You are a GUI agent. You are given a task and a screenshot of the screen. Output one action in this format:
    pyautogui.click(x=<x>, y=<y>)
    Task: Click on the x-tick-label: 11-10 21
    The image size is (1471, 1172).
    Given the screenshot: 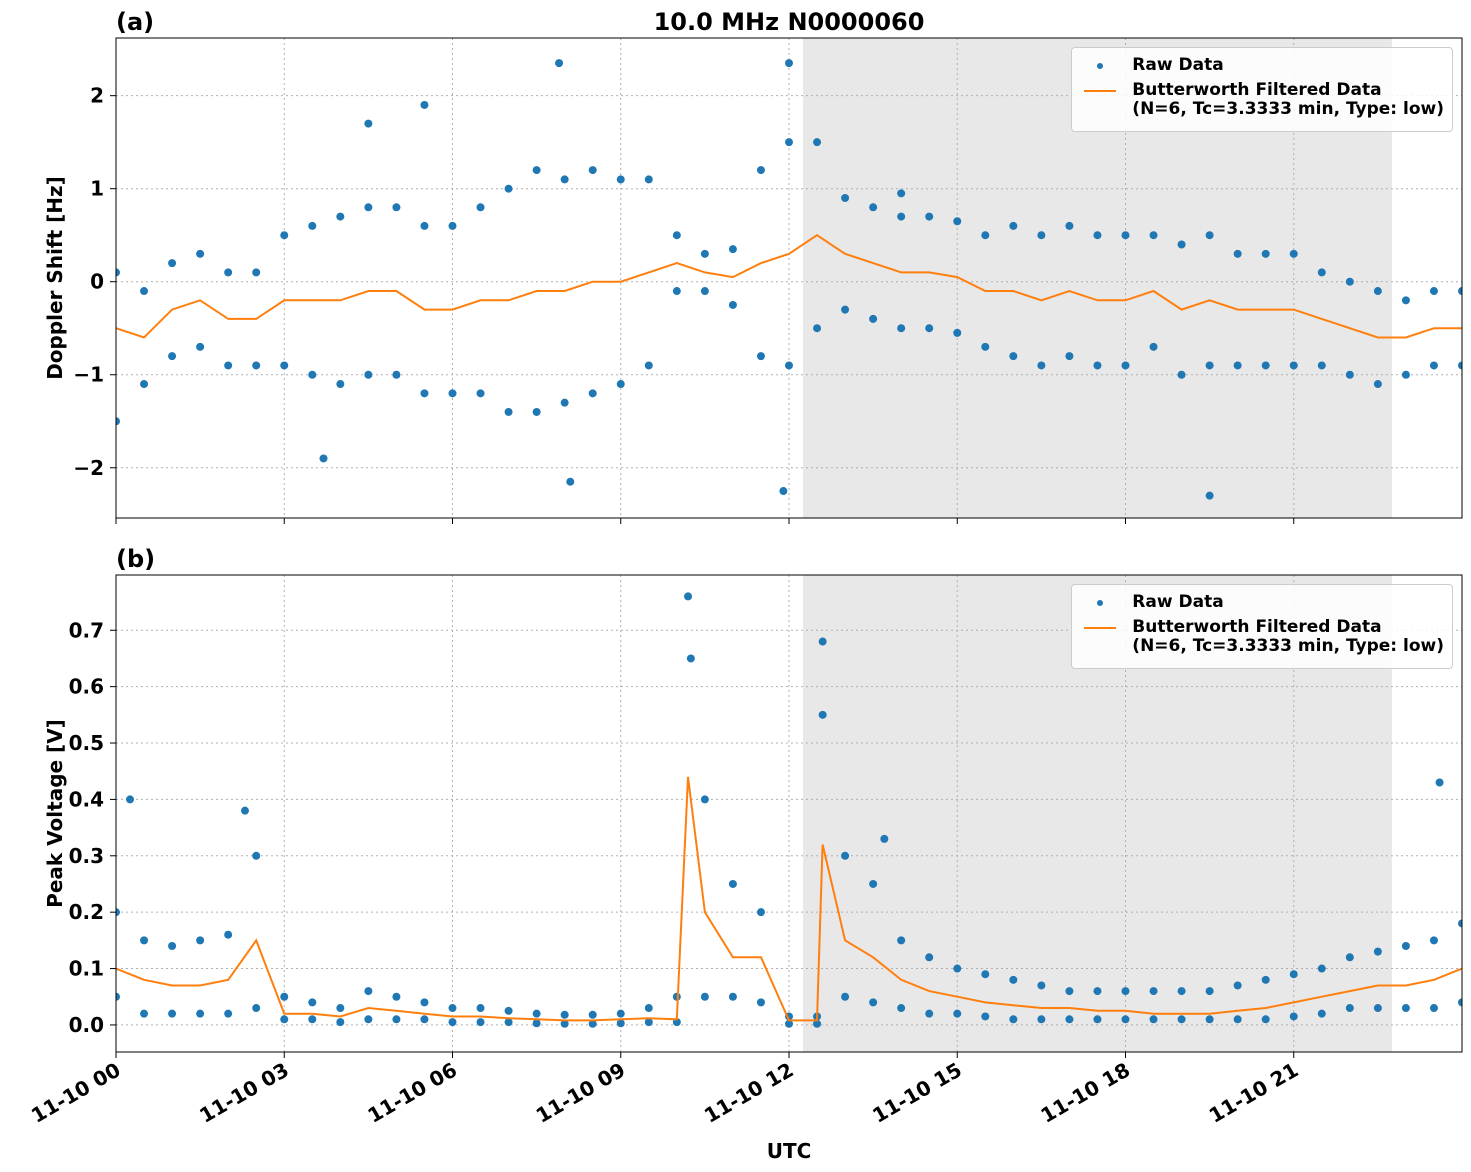 What is the action you would take?
    pyautogui.click(x=1254, y=1093)
    